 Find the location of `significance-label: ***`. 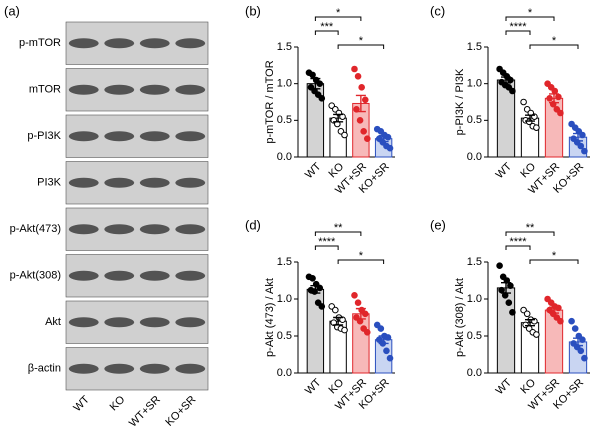

significance-label: *** is located at coordinates (327, 27).